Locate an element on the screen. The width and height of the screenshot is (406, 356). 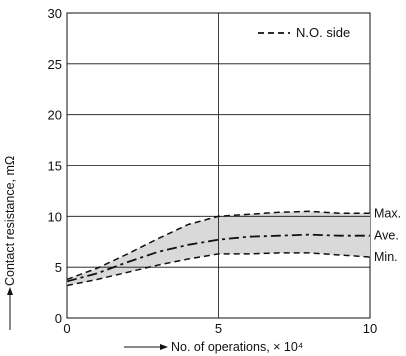
y-tick-label: 10 is located at coordinates (55, 216).